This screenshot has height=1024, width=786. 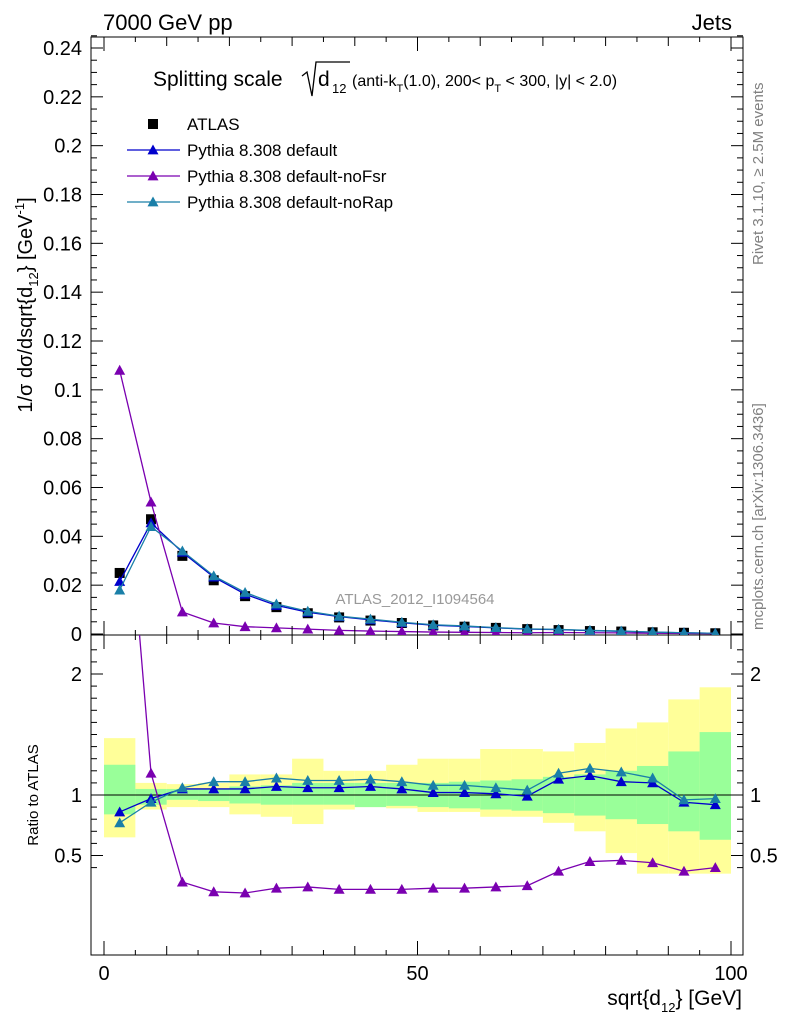 What do you see at coordinates (339, 88) in the screenshot?
I see `title-sqrt-sub: 12` at bounding box center [339, 88].